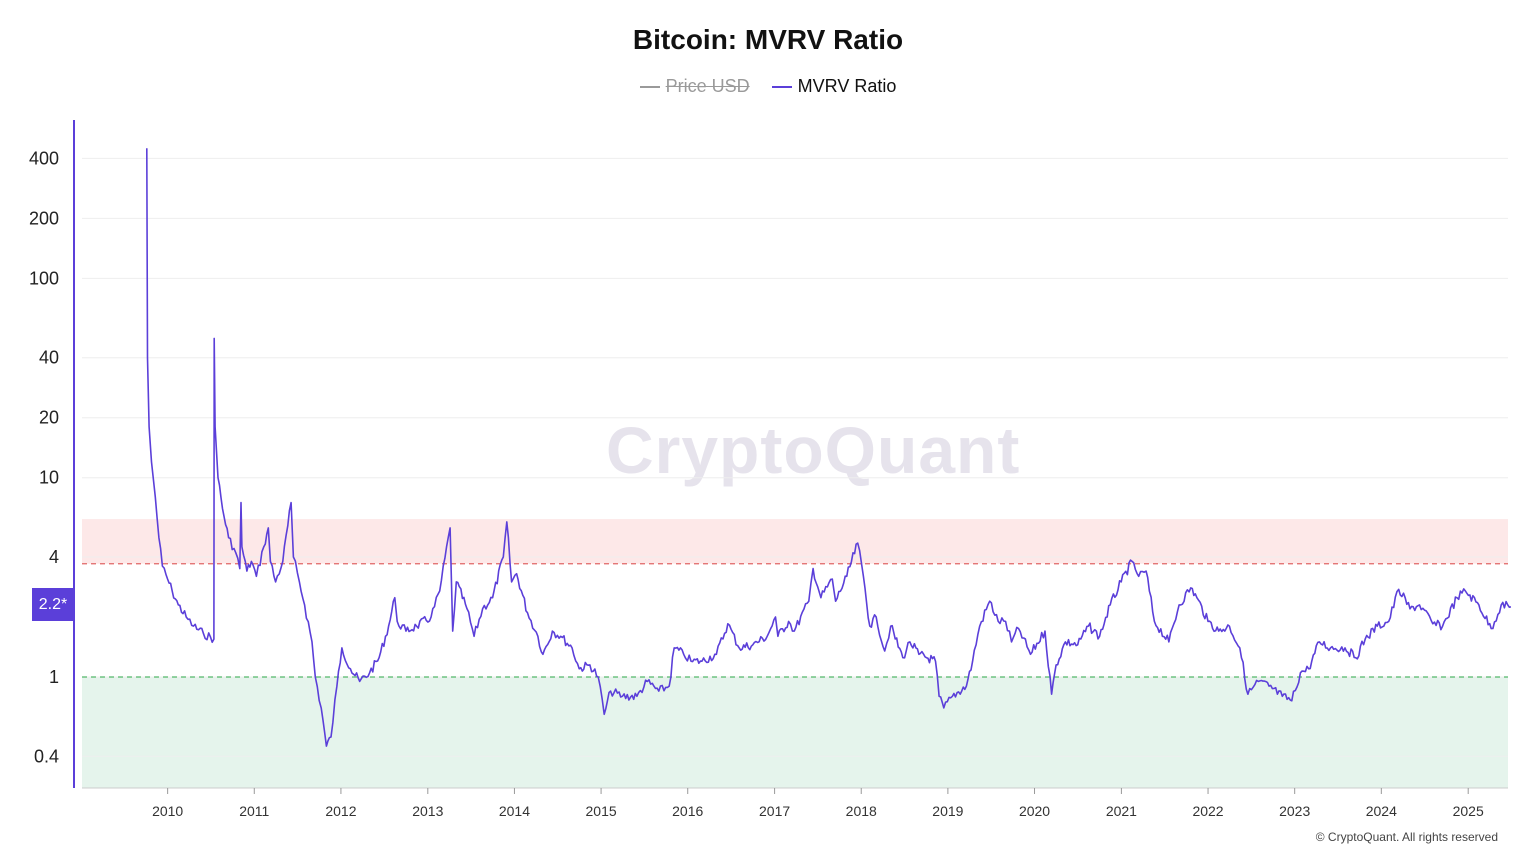 The width and height of the screenshot is (1536, 864). I want to click on x-tick-label: 2014, so click(514, 811).